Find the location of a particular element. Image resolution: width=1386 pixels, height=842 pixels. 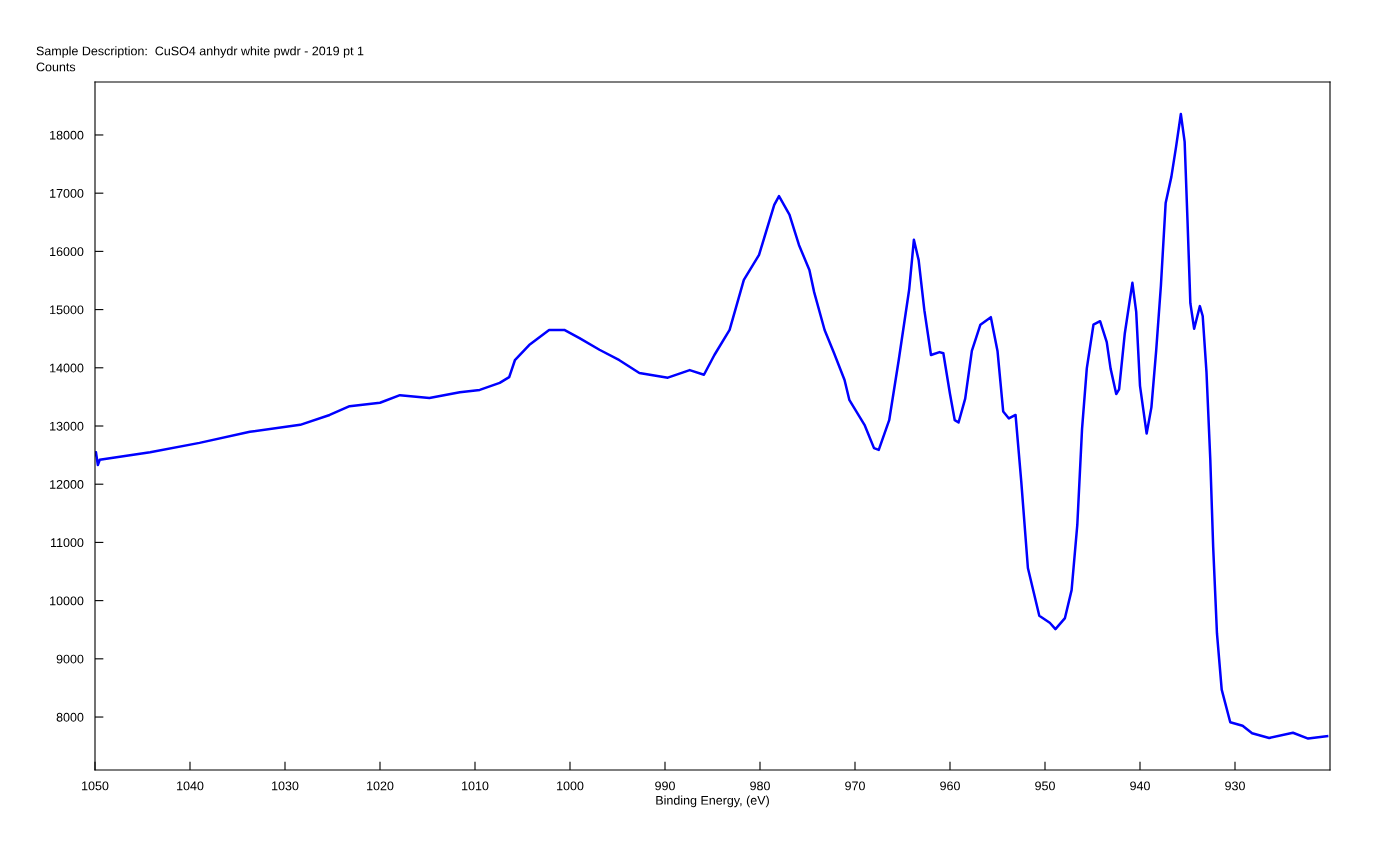

y-tick-label: 9000 is located at coordinates (70, 659).